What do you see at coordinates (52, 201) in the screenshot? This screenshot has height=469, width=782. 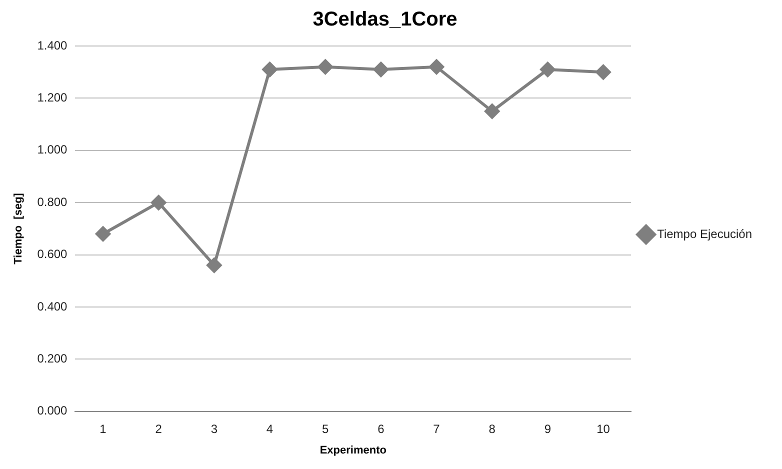 I see `y-tick-label: 0.800` at bounding box center [52, 201].